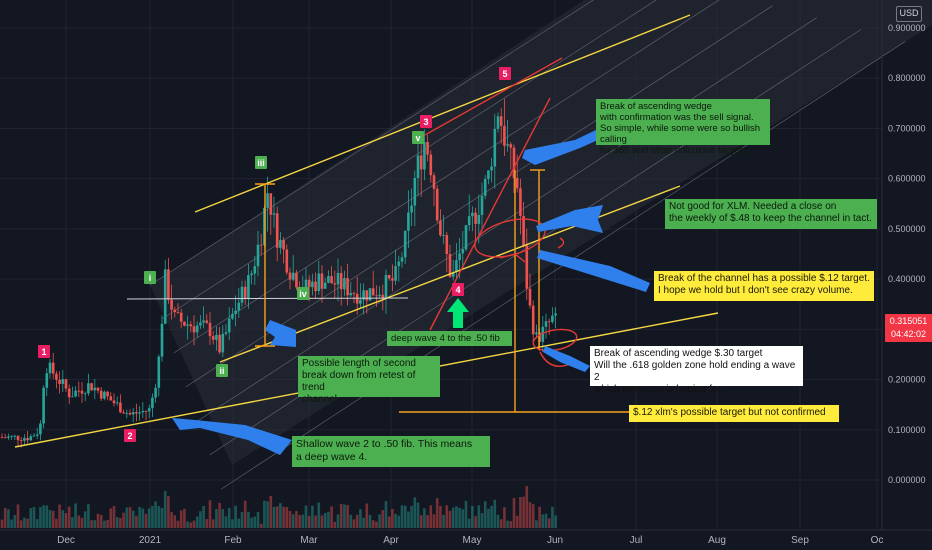 Image resolution: width=932 pixels, height=550 pixels. Describe the element at coordinates (280, 333) in the screenshot. I see `arrow-second-break` at that location.